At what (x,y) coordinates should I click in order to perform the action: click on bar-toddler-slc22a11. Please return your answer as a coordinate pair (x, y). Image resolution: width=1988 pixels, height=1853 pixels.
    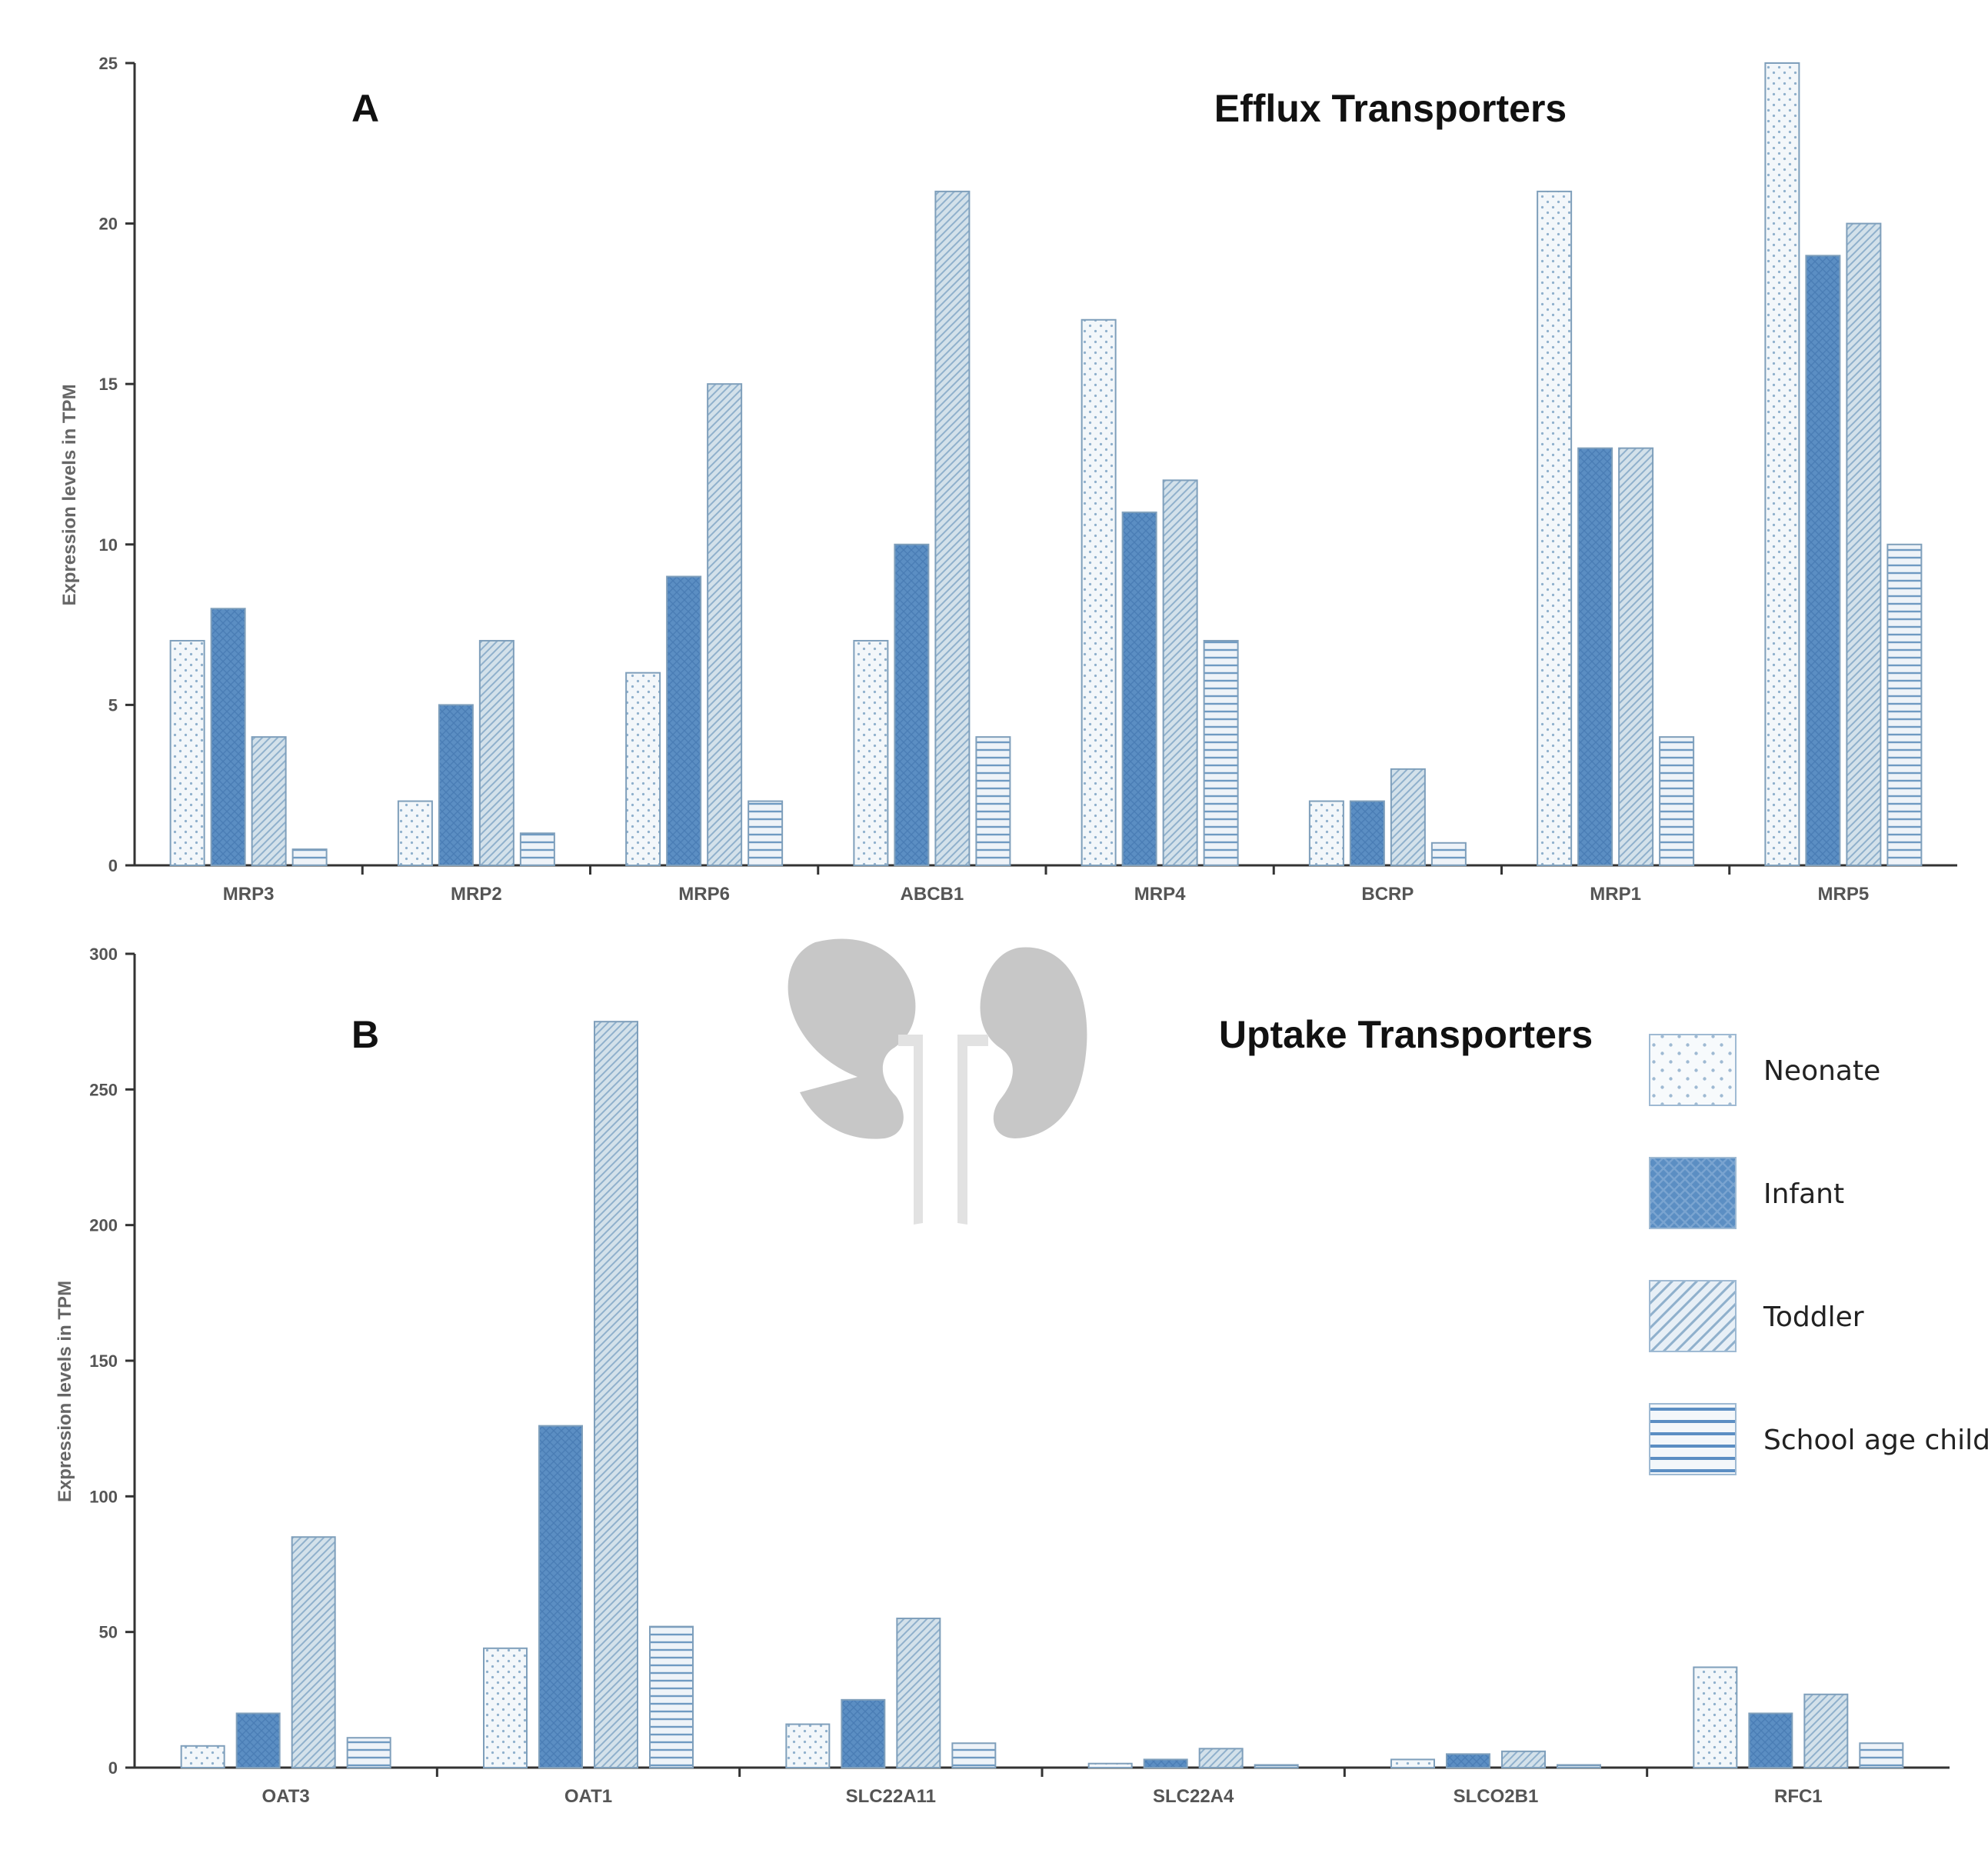
    Looking at the image, I should click on (918, 1693).